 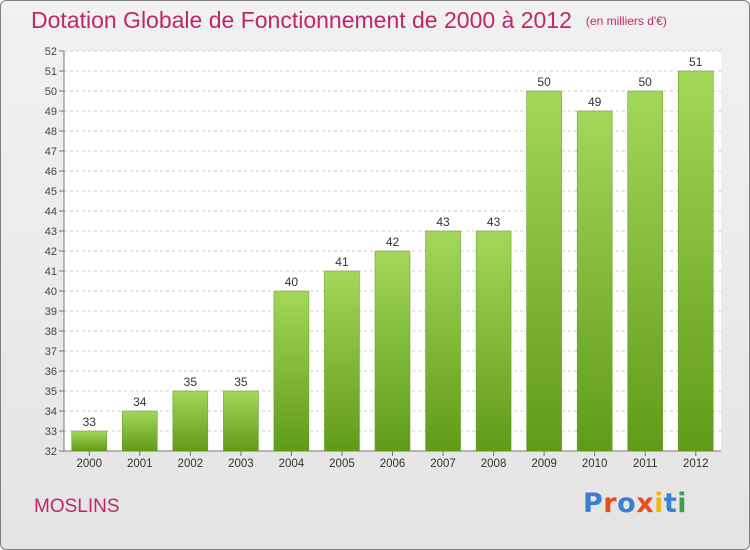 What do you see at coordinates (393, 242) in the screenshot?
I see `data-label: 42` at bounding box center [393, 242].